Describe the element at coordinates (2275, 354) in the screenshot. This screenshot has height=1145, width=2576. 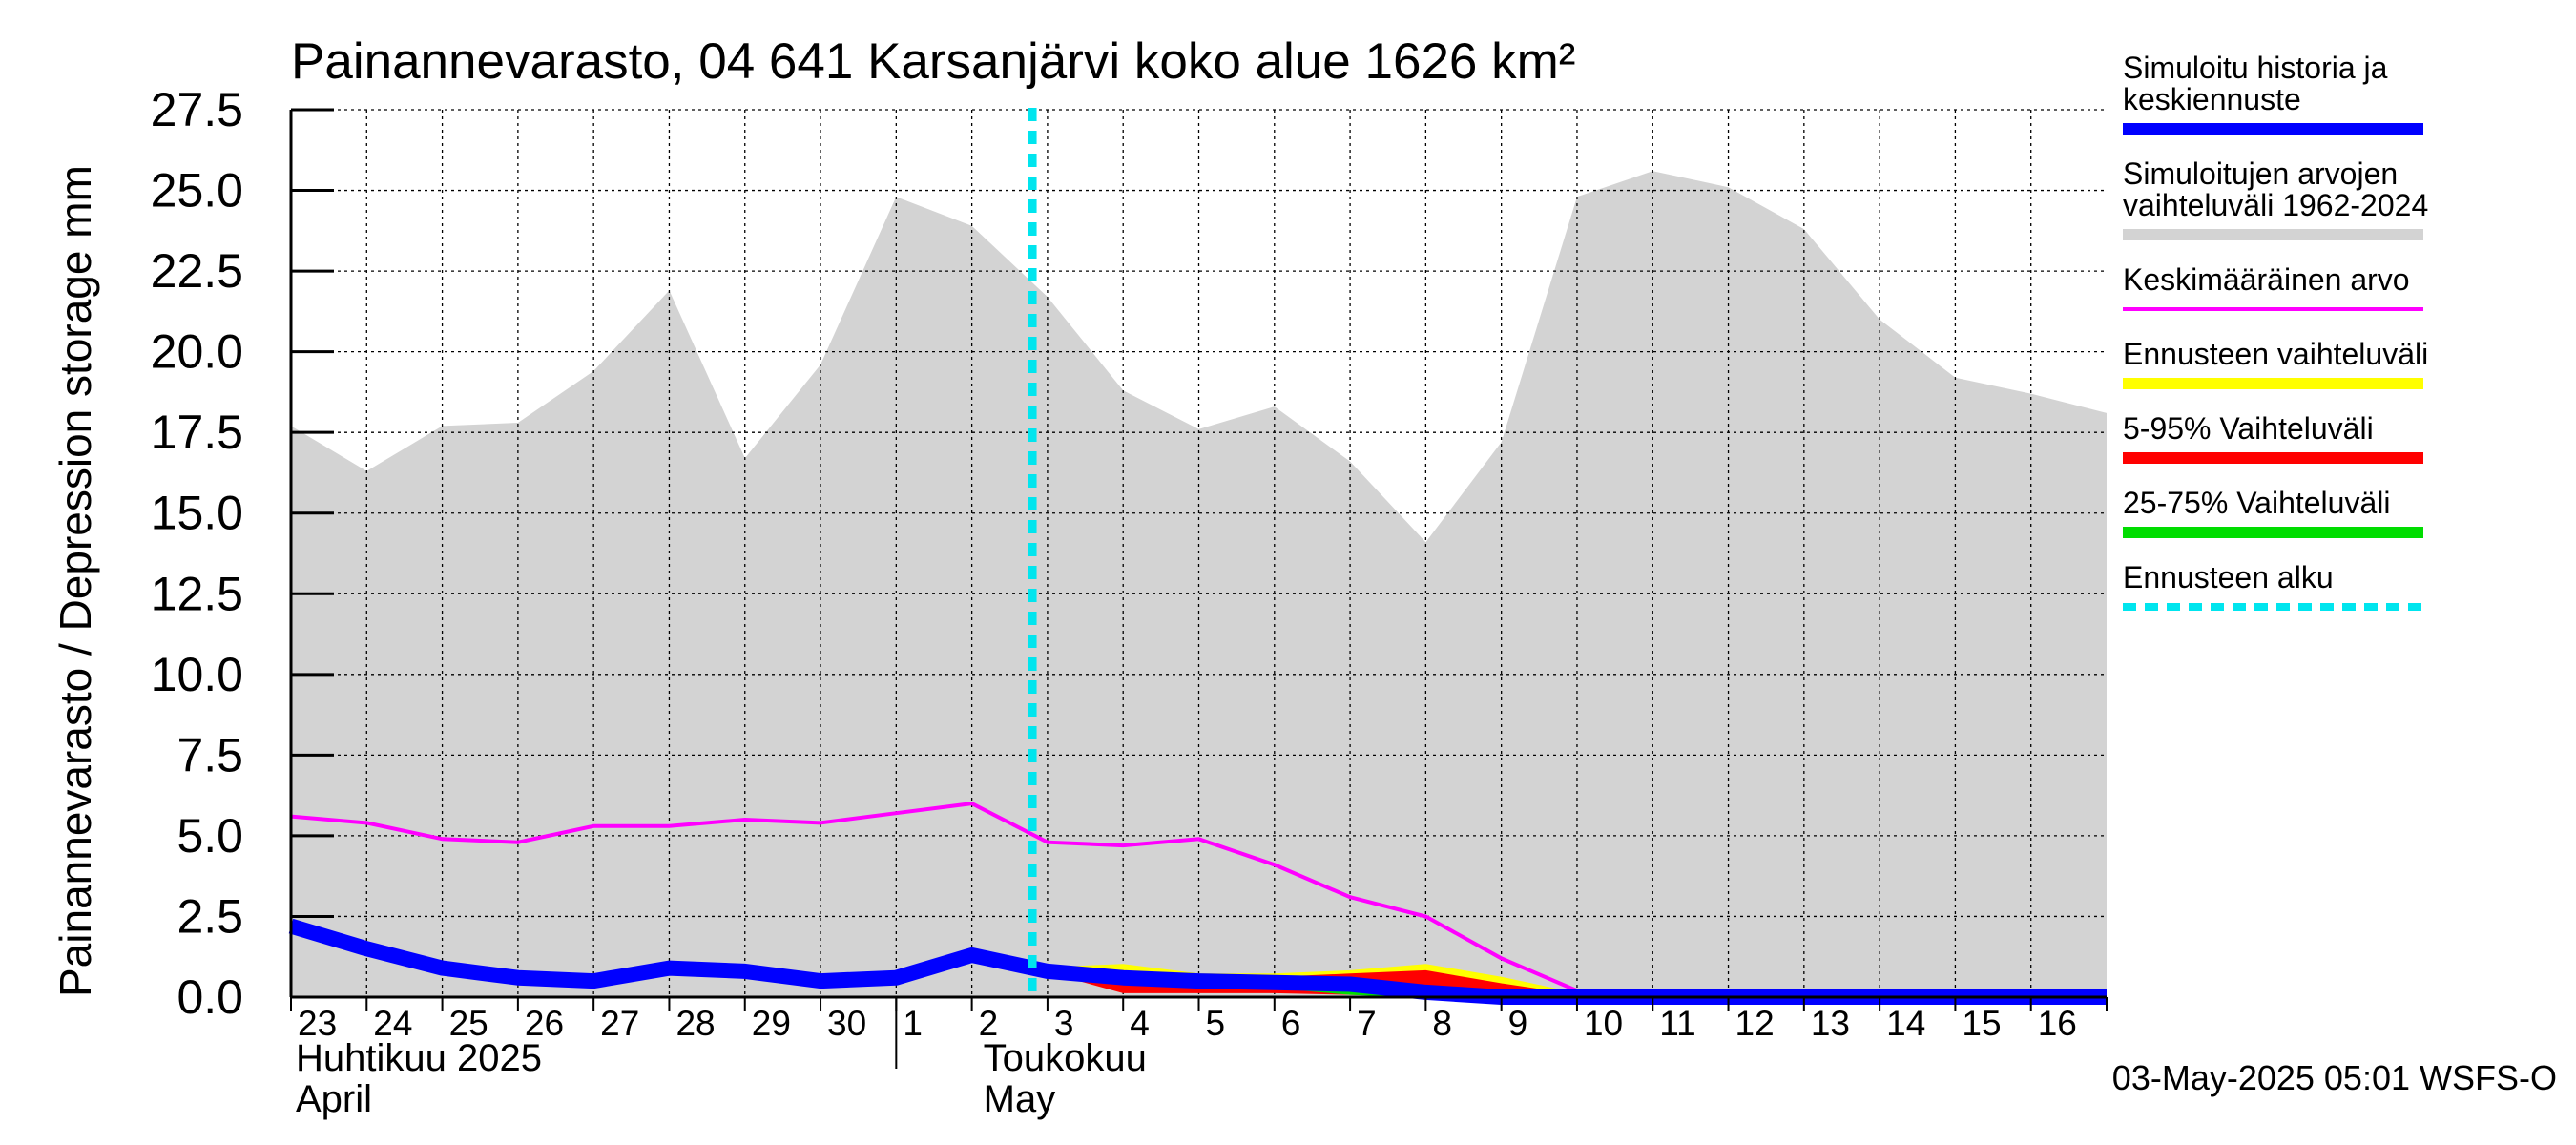
I see `legend-label: Ennusteen vaihteluväli` at that location.